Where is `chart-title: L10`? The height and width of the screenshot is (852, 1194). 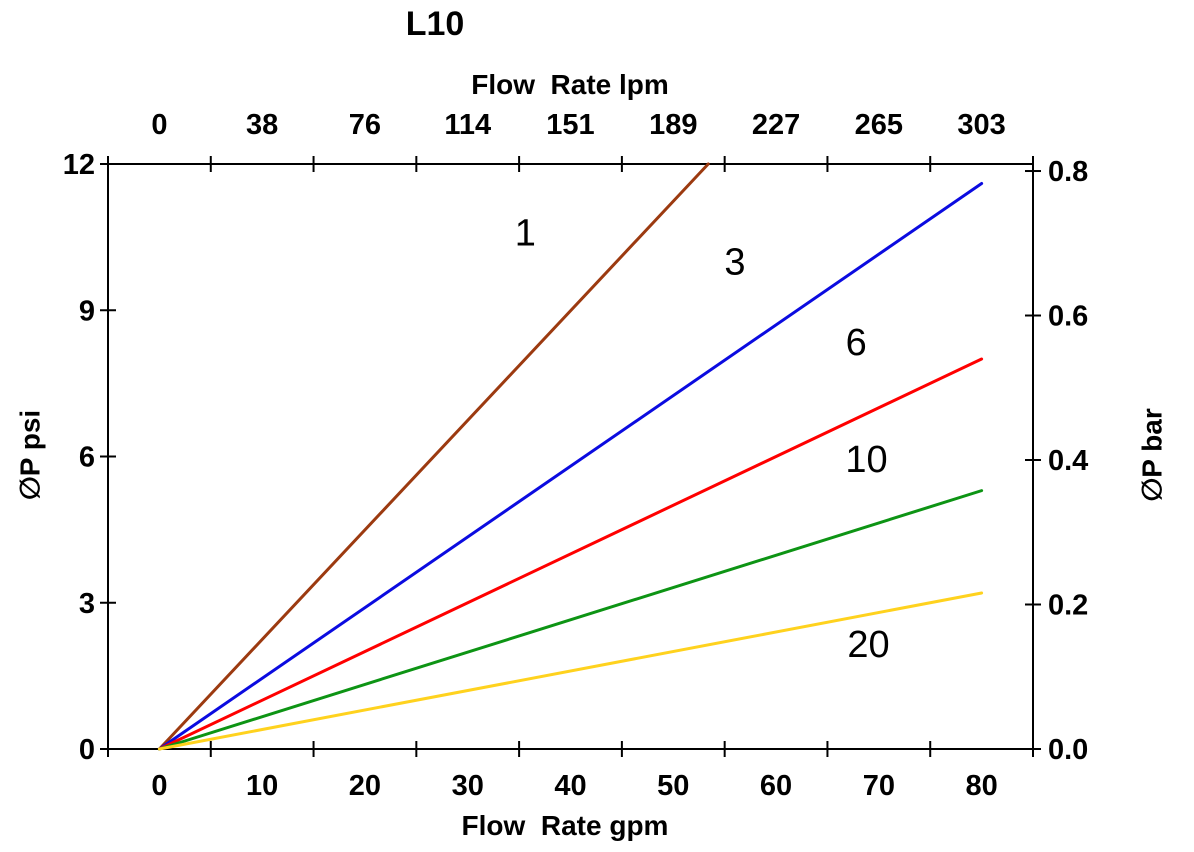 chart-title: L10 is located at coordinates (435, 24).